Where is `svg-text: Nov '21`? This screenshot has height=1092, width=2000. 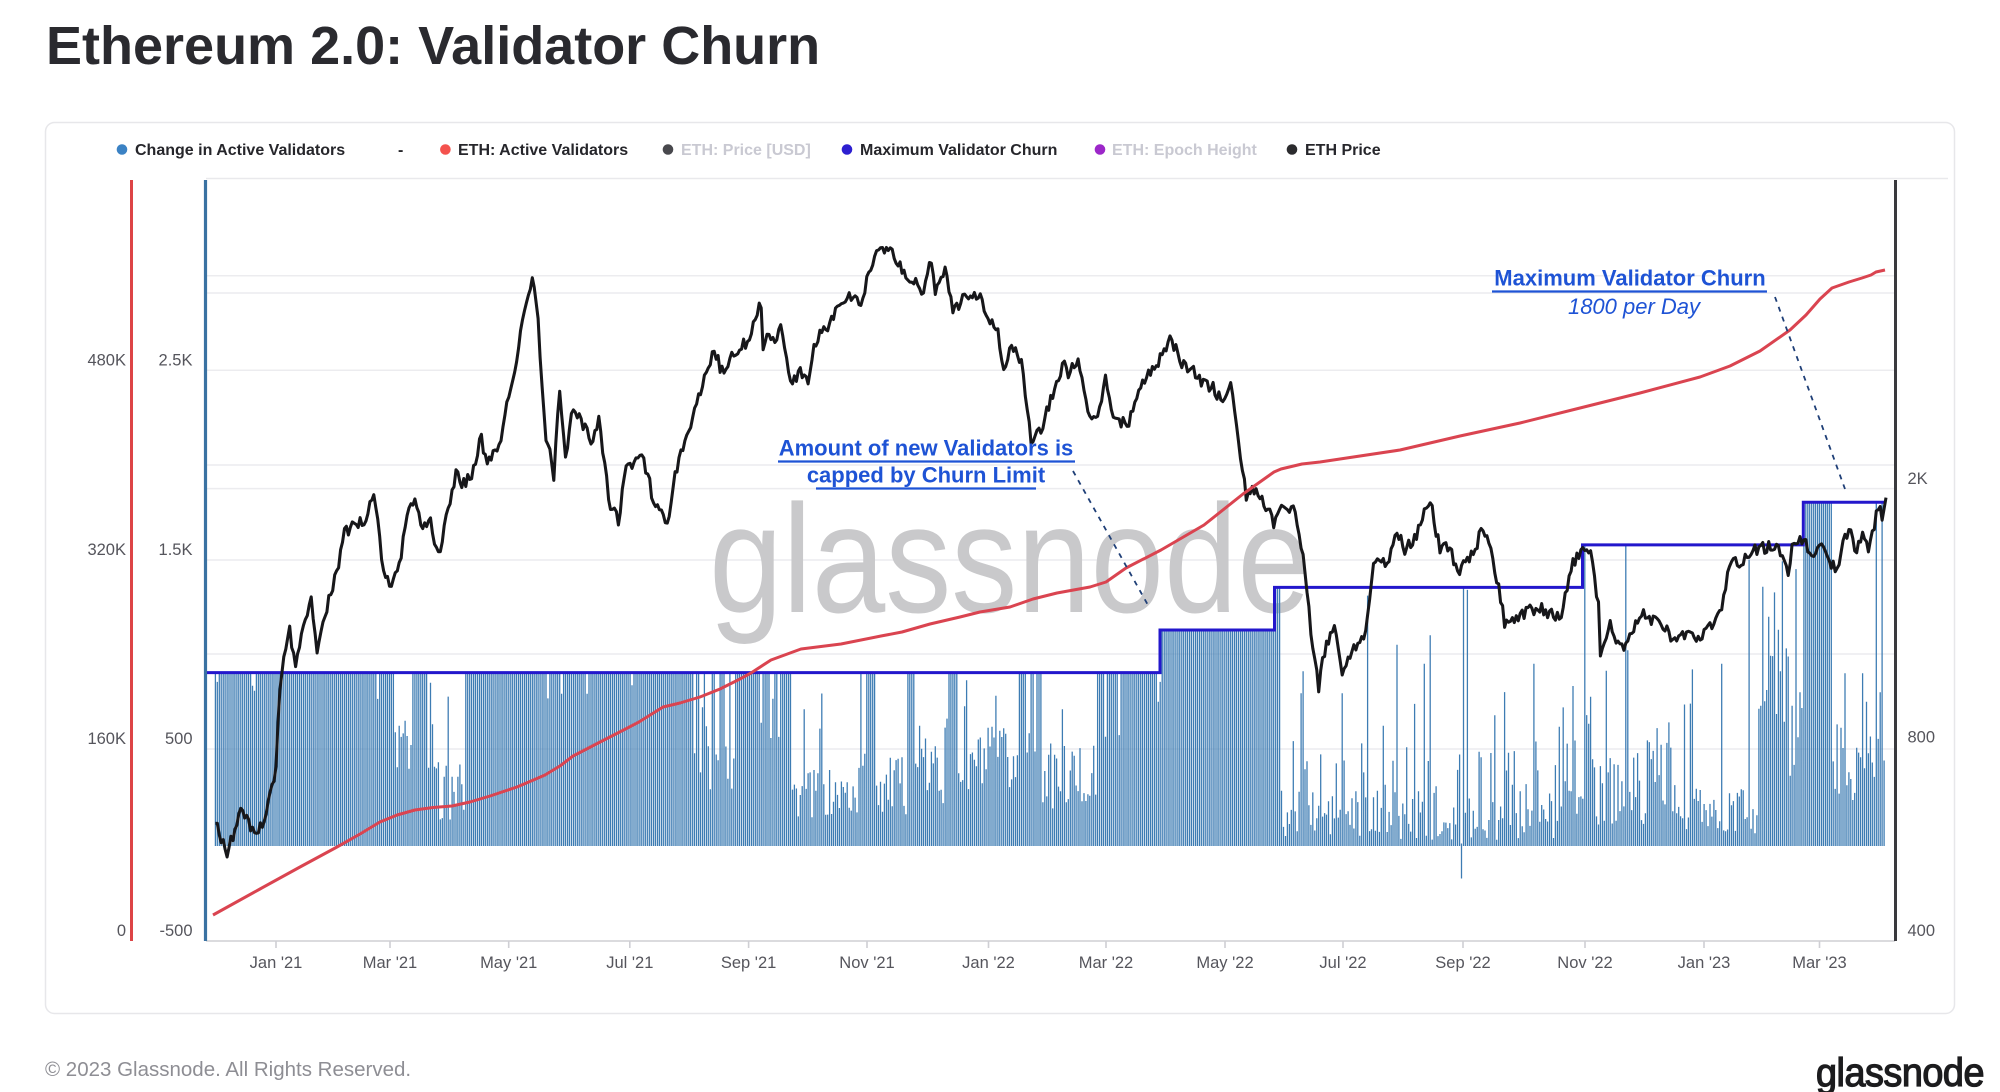
svg-text: Nov '21 is located at coordinates (866, 963).